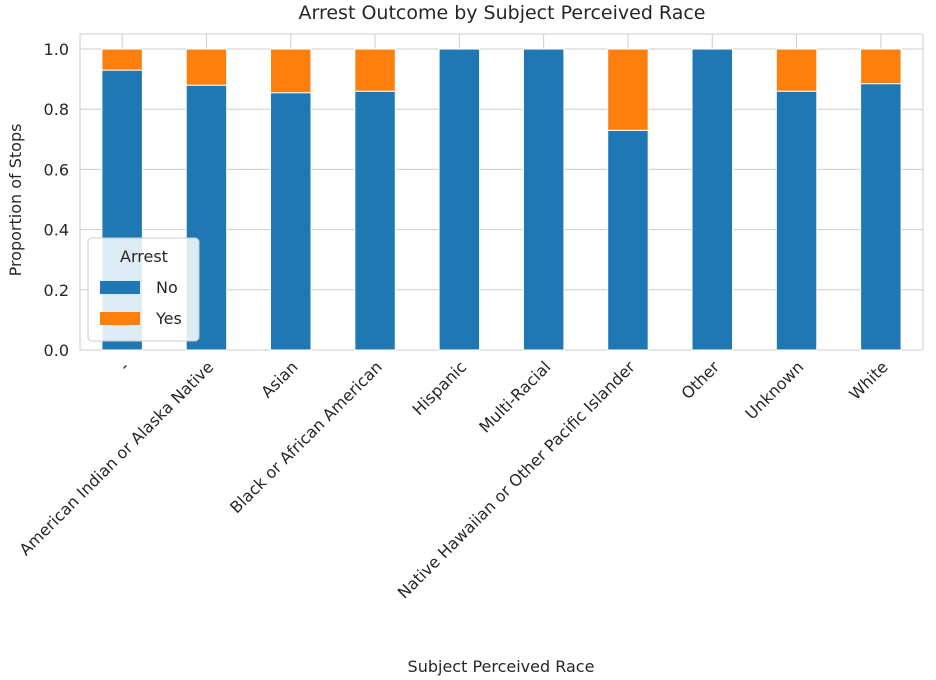  What do you see at coordinates (15, 200) in the screenshot?
I see `y-axis-label: Proportion of Stops` at bounding box center [15, 200].